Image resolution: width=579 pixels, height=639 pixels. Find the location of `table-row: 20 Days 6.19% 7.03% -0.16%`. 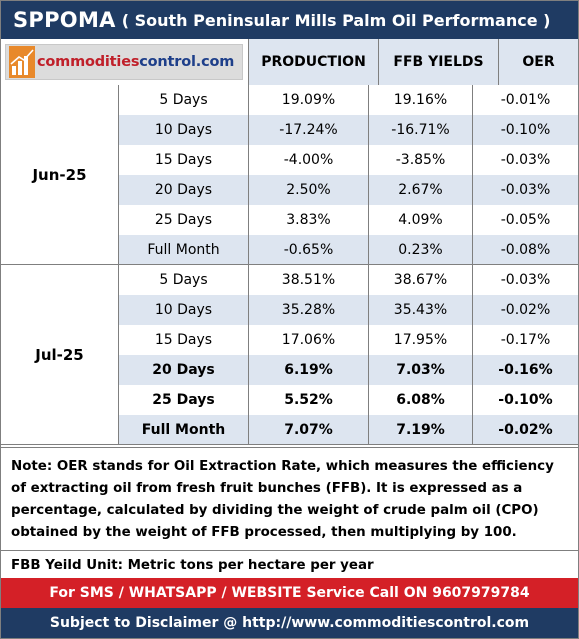

table-row: 20 Days 6.19% 7.03% -0.16% is located at coordinates (348, 370).